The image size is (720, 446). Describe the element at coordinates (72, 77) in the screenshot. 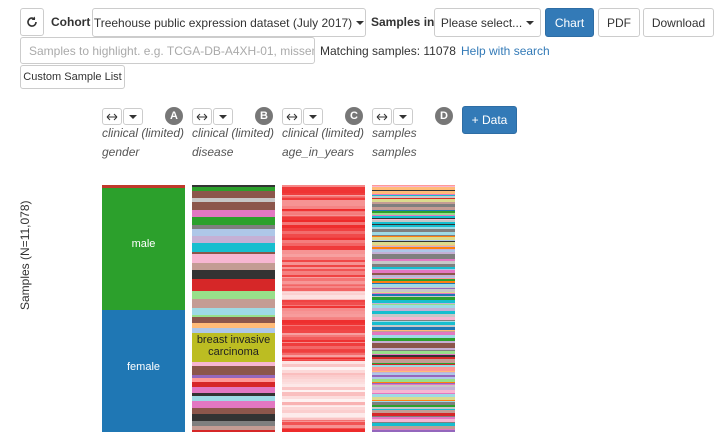

I see `custom-sample-list-button: Custom Sample List` at that location.